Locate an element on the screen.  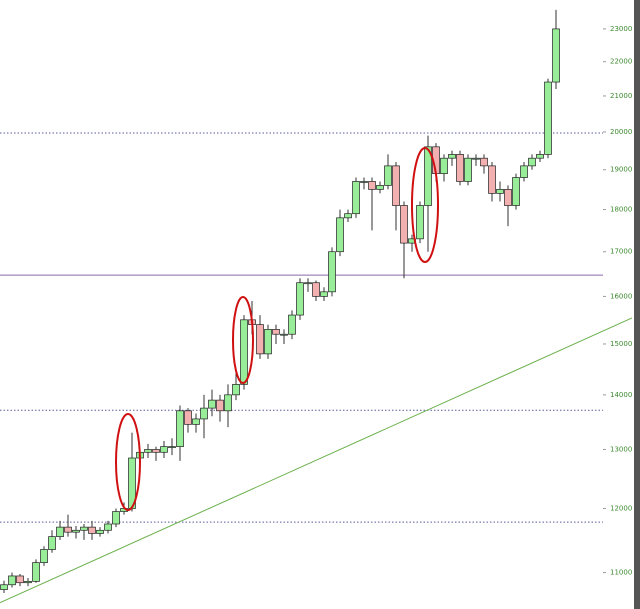
y-tick-label: 17000 is located at coordinates (621, 252).